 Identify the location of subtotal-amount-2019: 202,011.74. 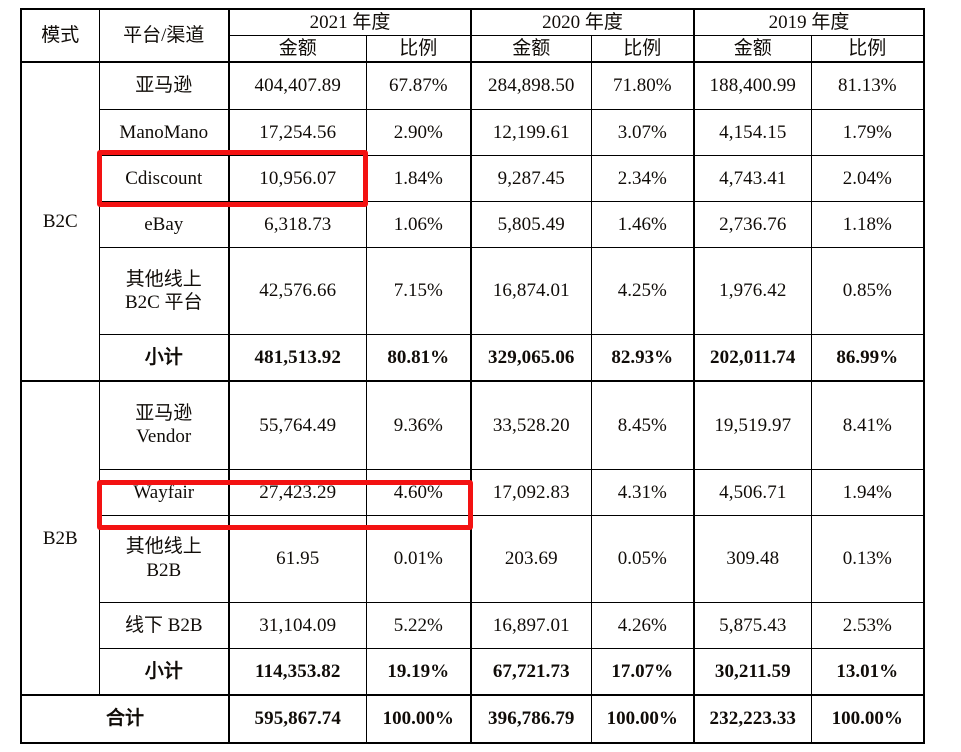
(752, 357).